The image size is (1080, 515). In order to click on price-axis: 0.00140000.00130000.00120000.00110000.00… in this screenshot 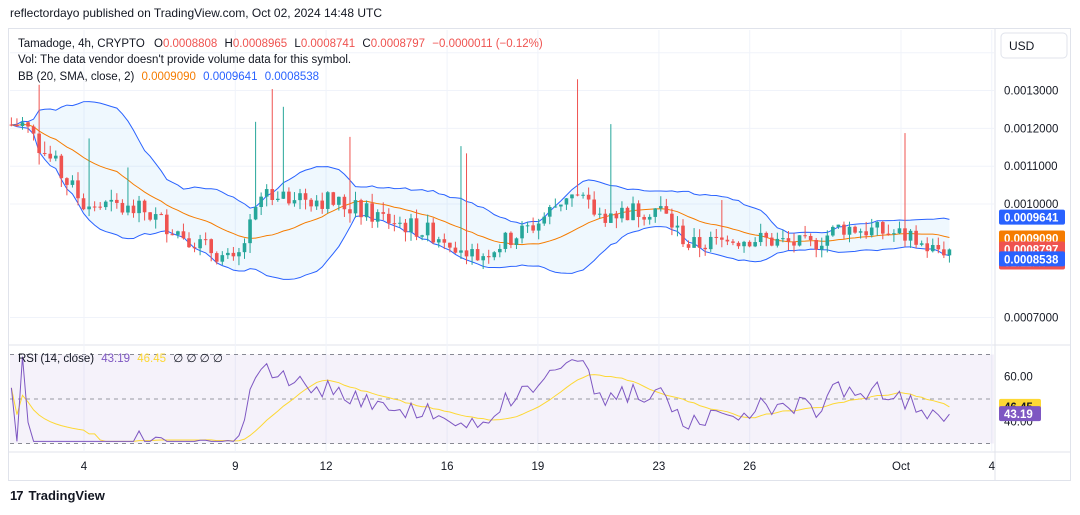, I will do `click(1031, 186)`.